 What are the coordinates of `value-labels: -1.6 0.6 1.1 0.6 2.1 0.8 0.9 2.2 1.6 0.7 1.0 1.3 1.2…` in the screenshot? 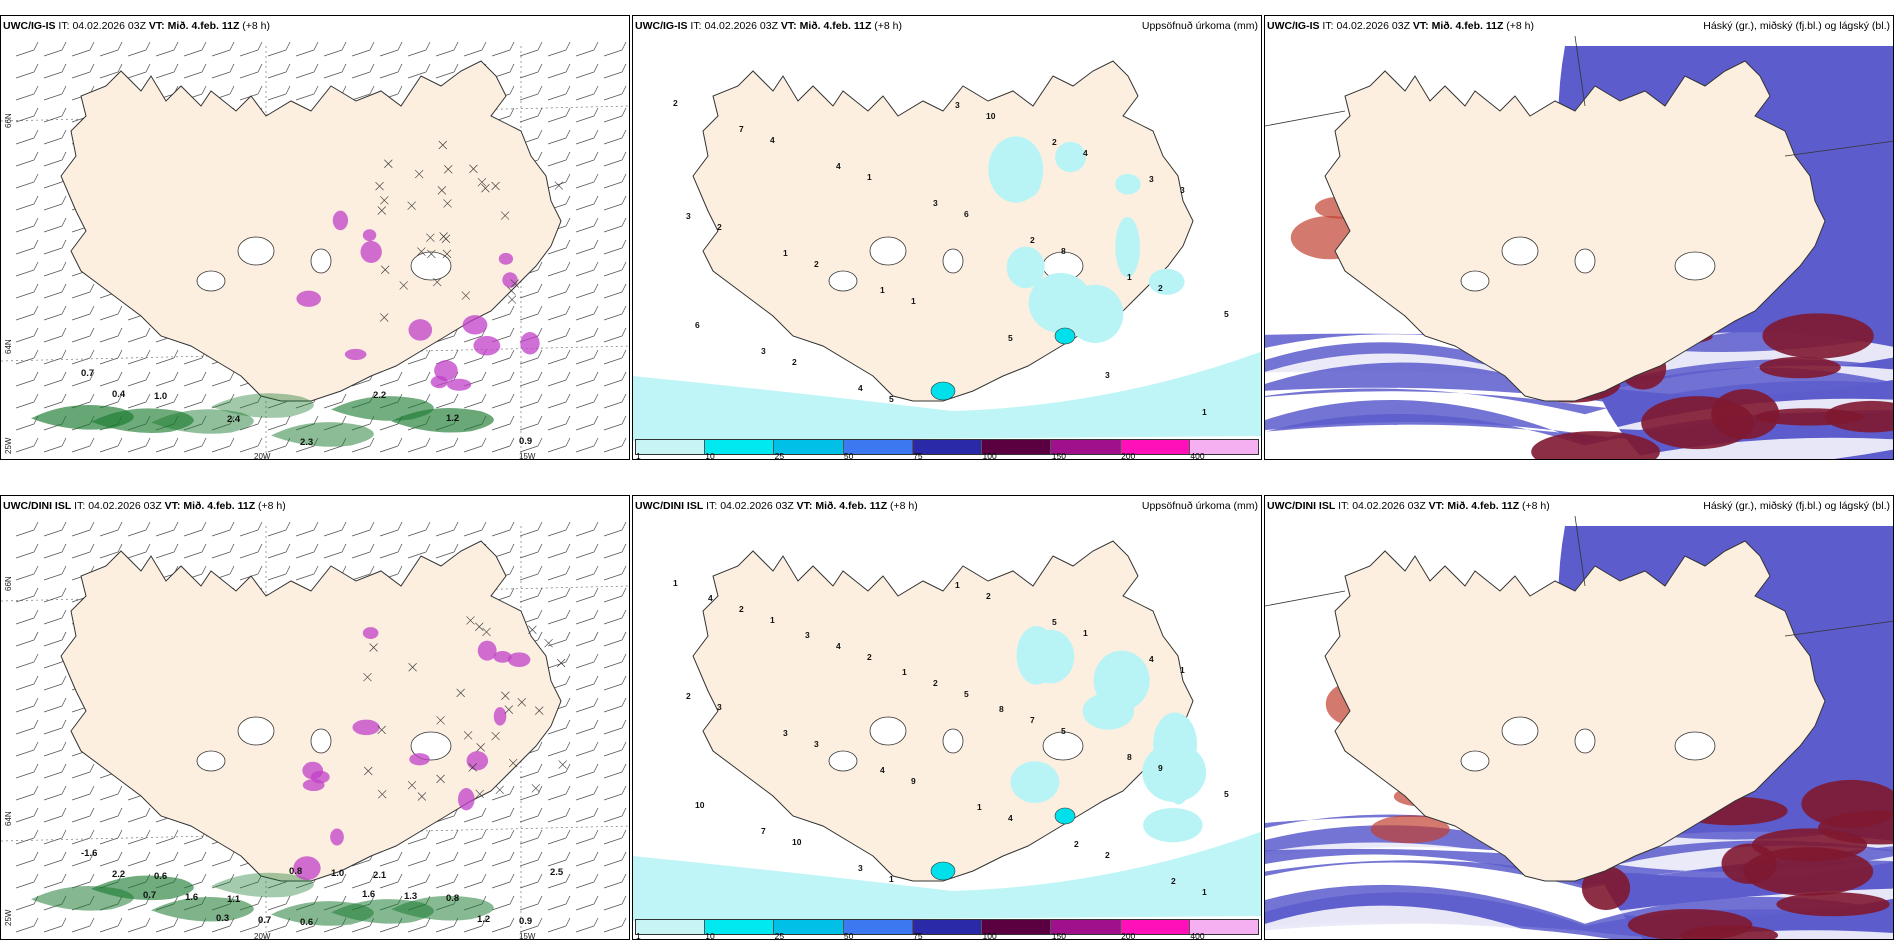 It's located at (322, 888).